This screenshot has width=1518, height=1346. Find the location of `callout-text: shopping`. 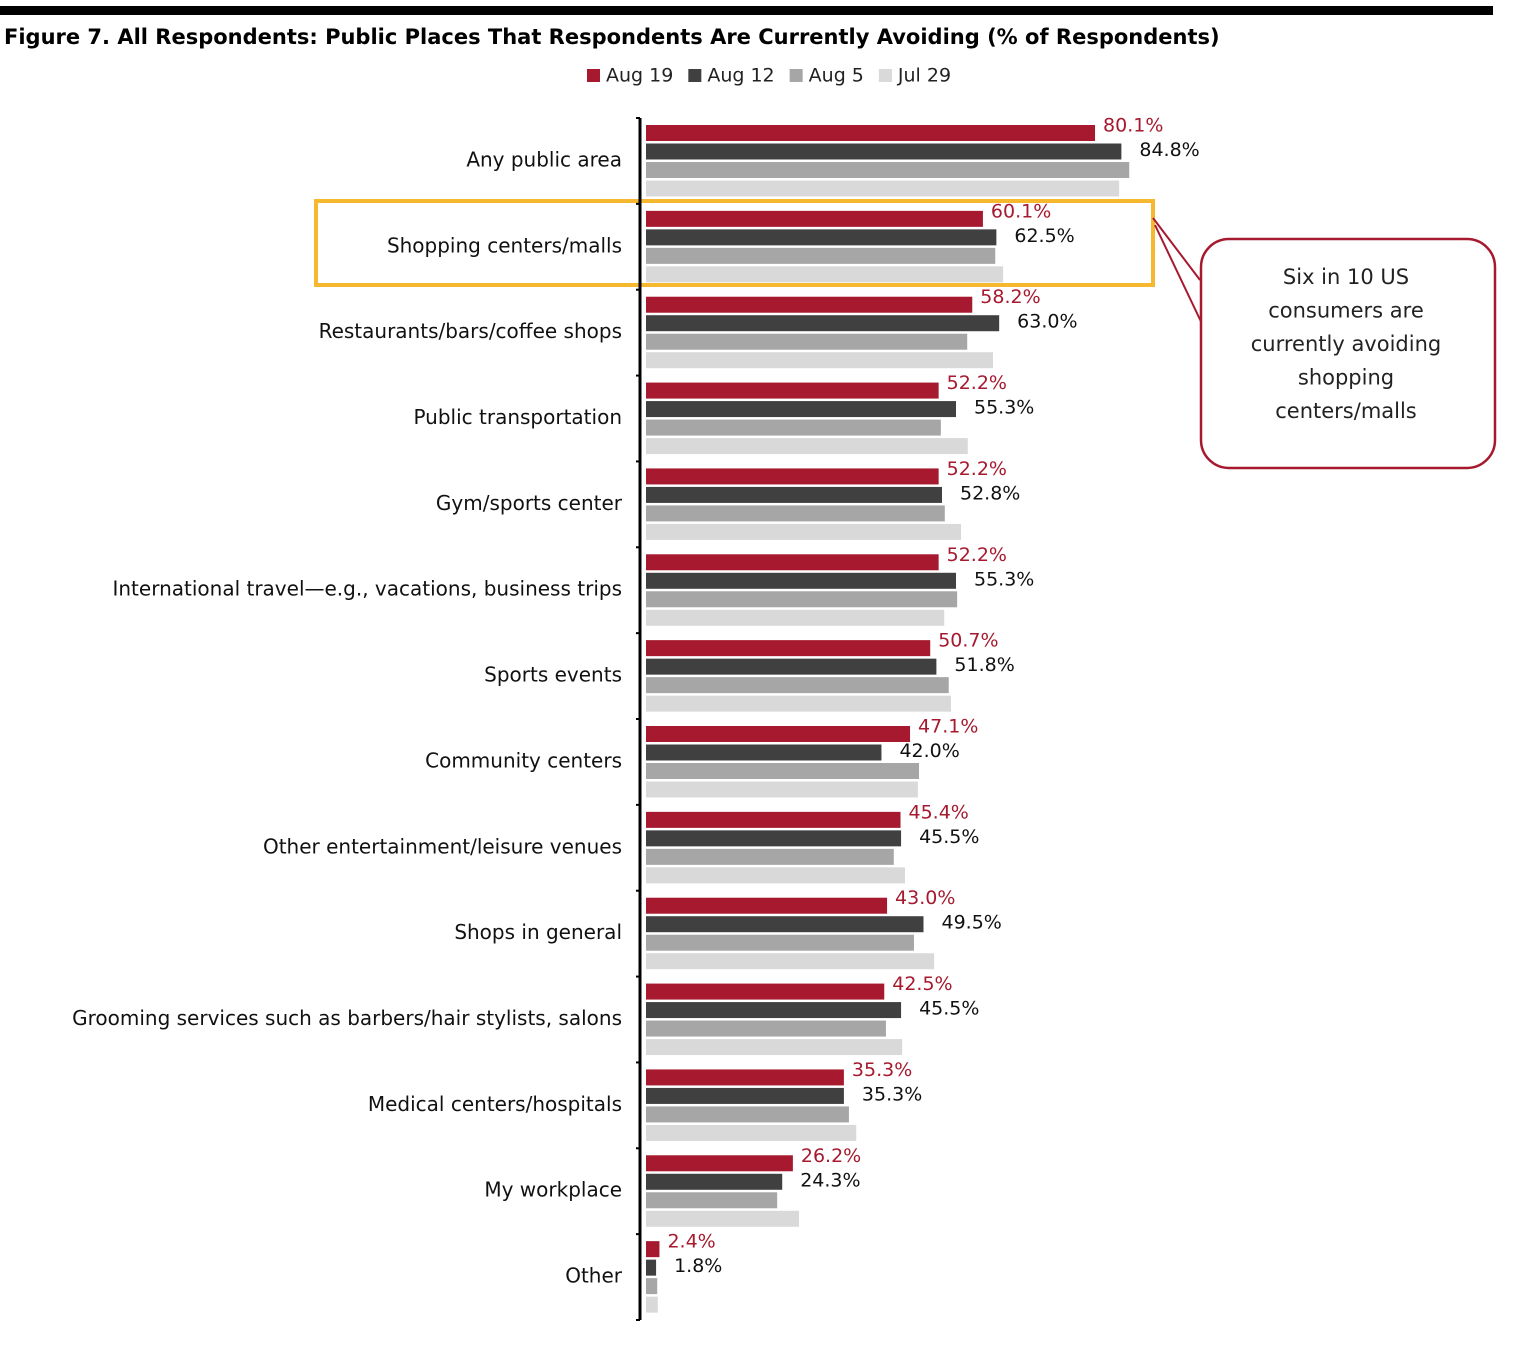

callout-text: shopping is located at coordinates (1346, 378).